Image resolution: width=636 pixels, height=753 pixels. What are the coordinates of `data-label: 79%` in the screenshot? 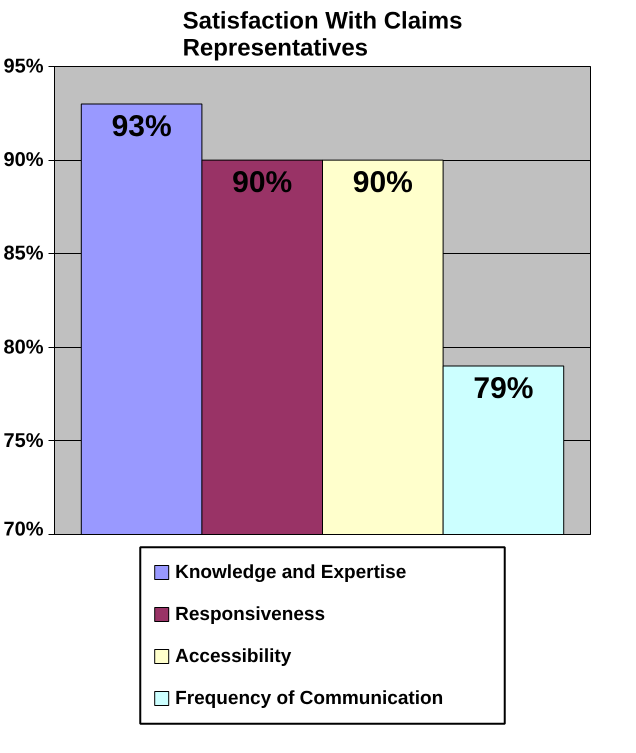 It's located at (503, 389).